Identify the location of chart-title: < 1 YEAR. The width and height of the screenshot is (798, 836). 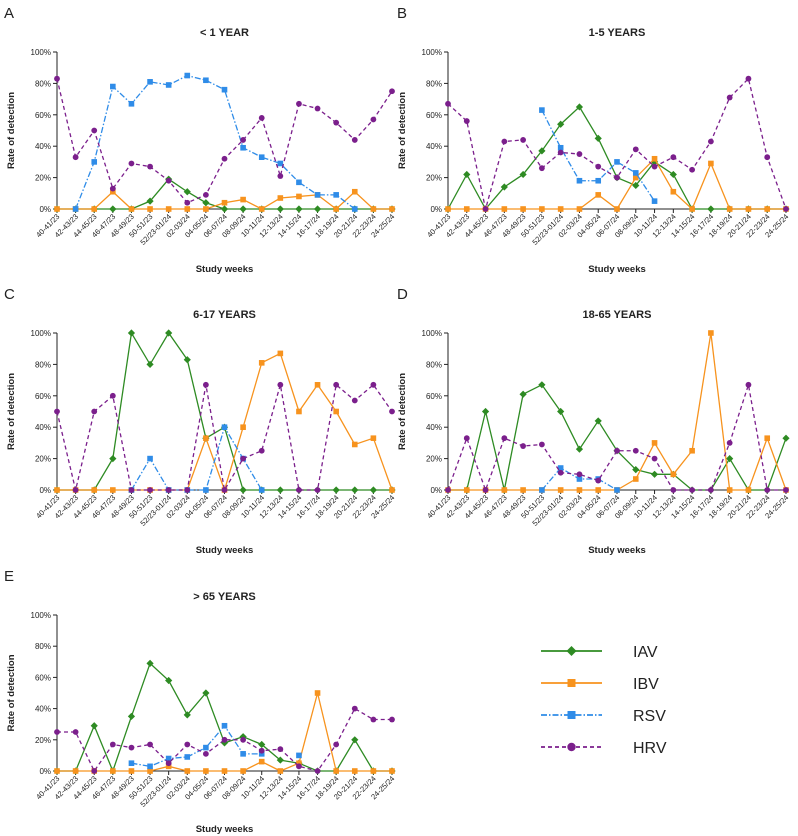
(224, 33).